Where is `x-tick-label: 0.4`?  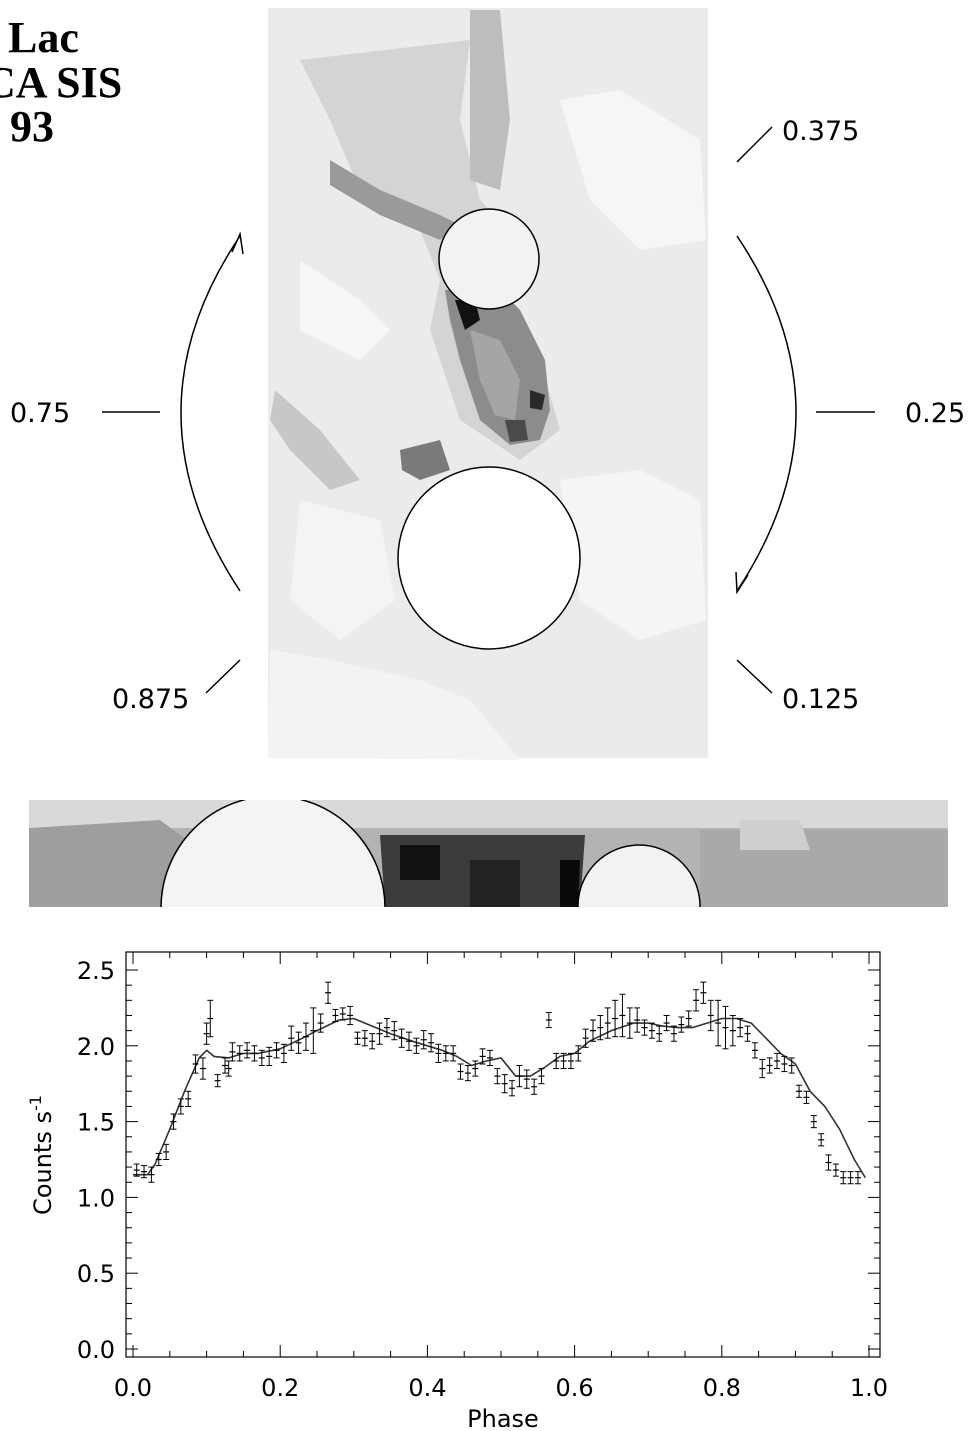
x-tick-label: 0.4 is located at coordinates (427, 1388).